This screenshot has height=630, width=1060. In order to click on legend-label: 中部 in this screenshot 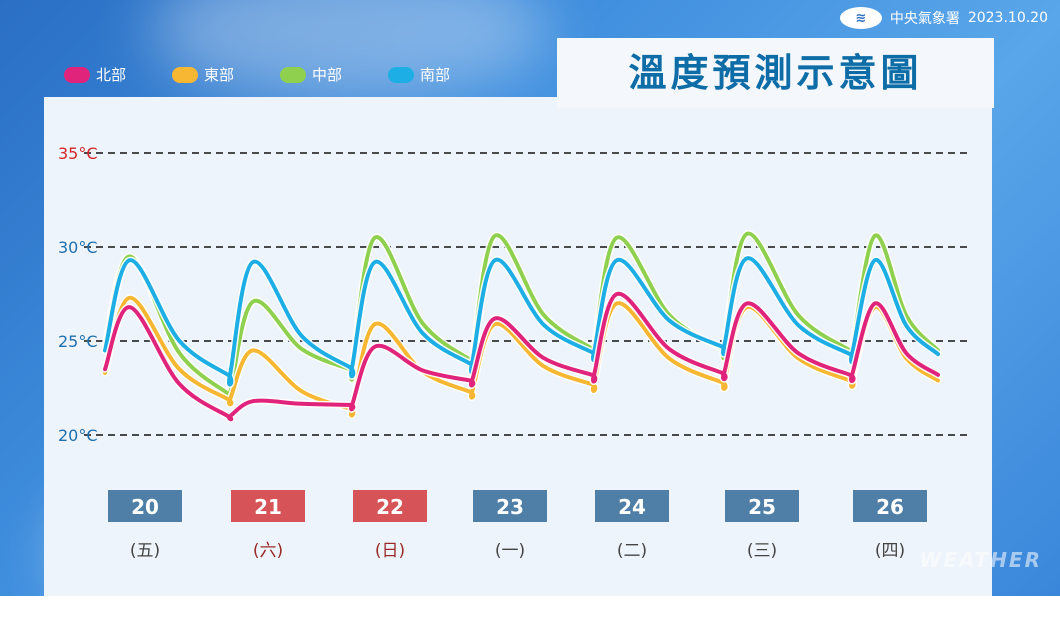, I will do `click(327, 75)`.